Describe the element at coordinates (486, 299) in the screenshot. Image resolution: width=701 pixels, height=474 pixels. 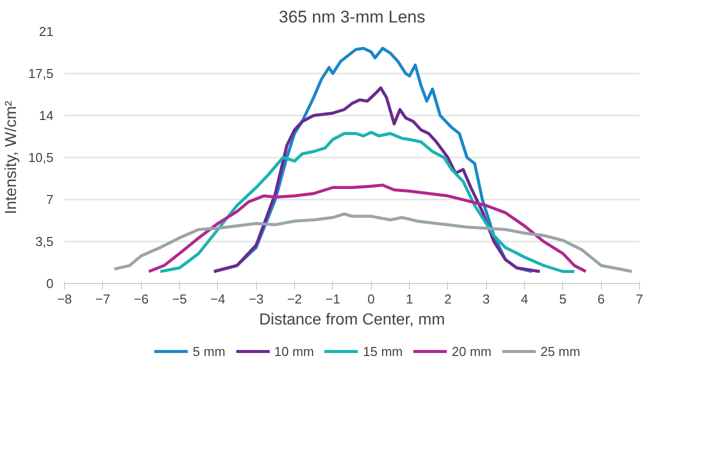
I see `x-tick-label: 3` at that location.